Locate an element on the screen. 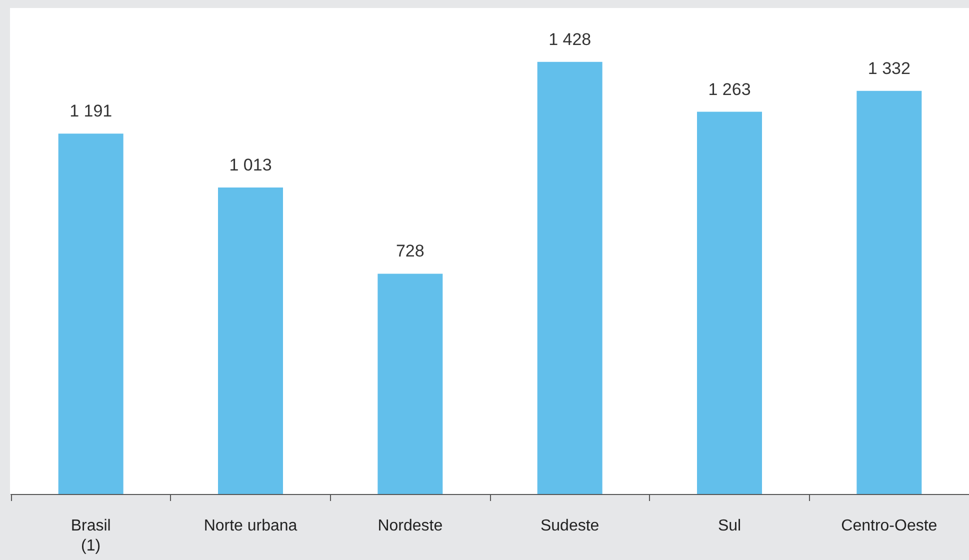 Image resolution: width=969 pixels, height=560 pixels. x-tick-label: Brasil (1) is located at coordinates (90, 536).